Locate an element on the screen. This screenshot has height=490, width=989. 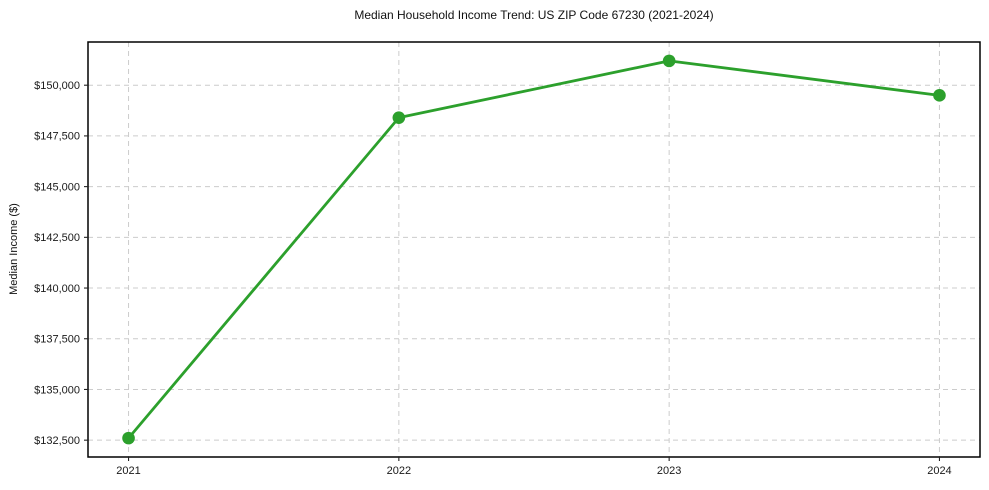
x-tick-label: 2022 is located at coordinates (399, 471).